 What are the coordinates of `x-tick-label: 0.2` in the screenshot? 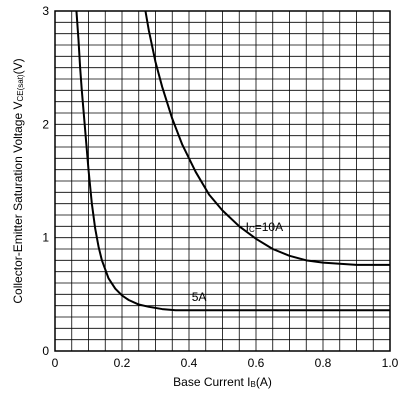 It's located at (122, 363).